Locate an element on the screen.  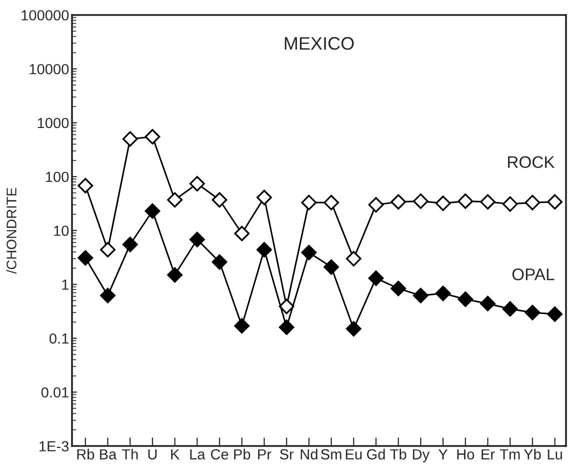
x-tick-label: Lu is located at coordinates (555, 454).